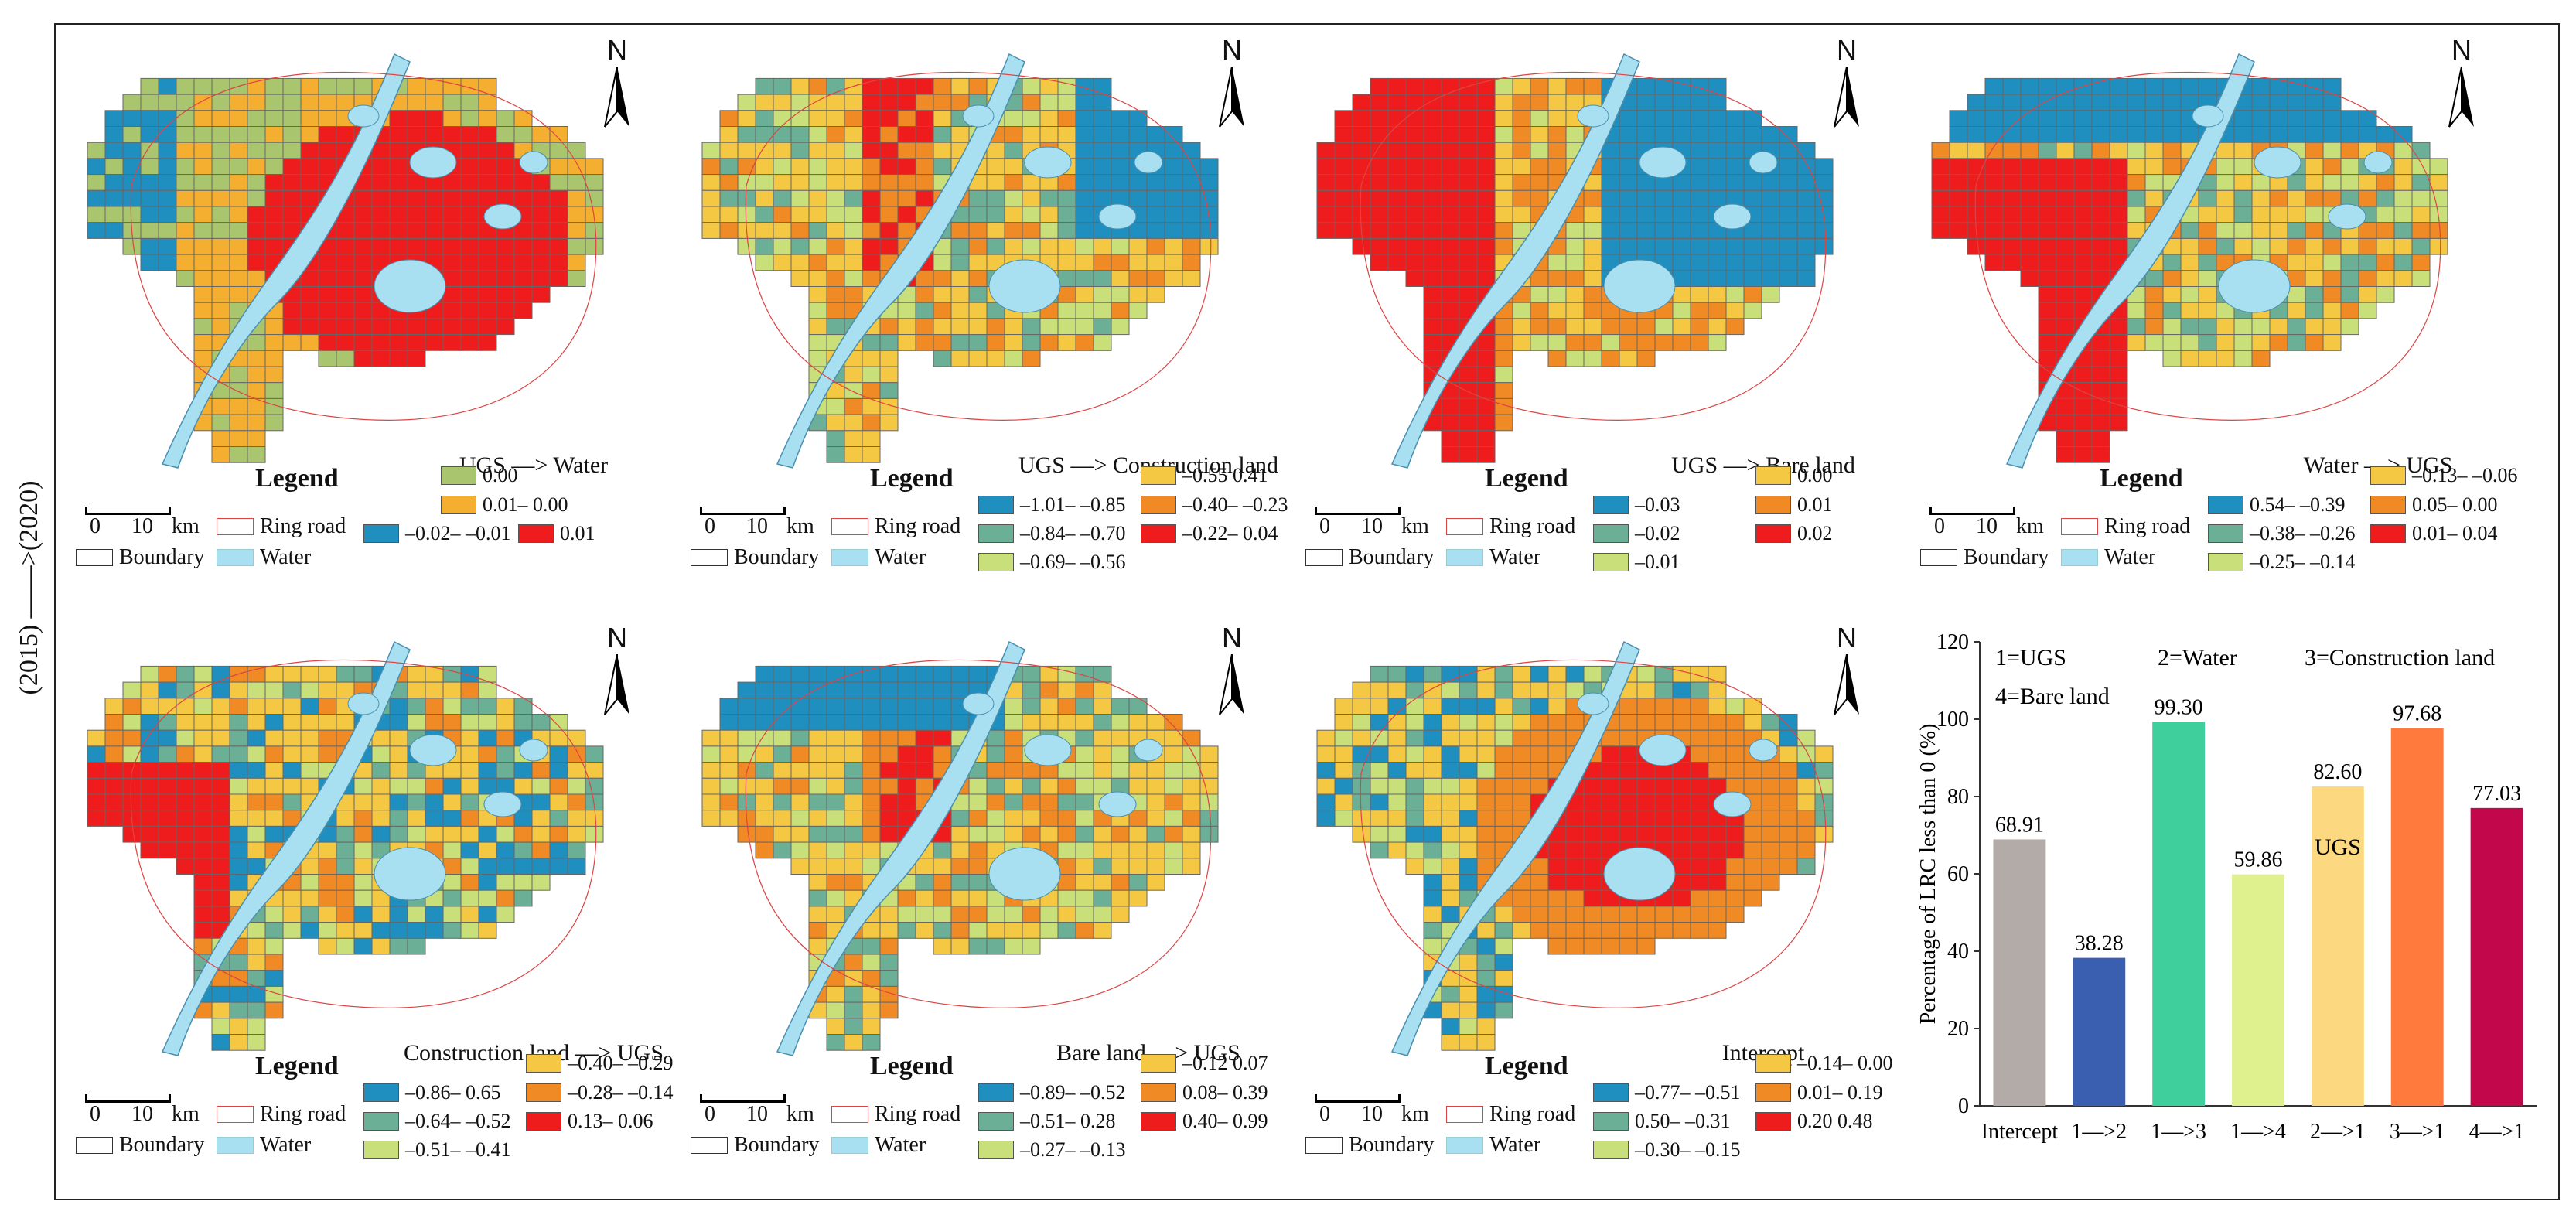 The image size is (2576, 1218). Describe the element at coordinates (501, 475) in the screenshot. I see `legend-class-label: 0.00` at that location.